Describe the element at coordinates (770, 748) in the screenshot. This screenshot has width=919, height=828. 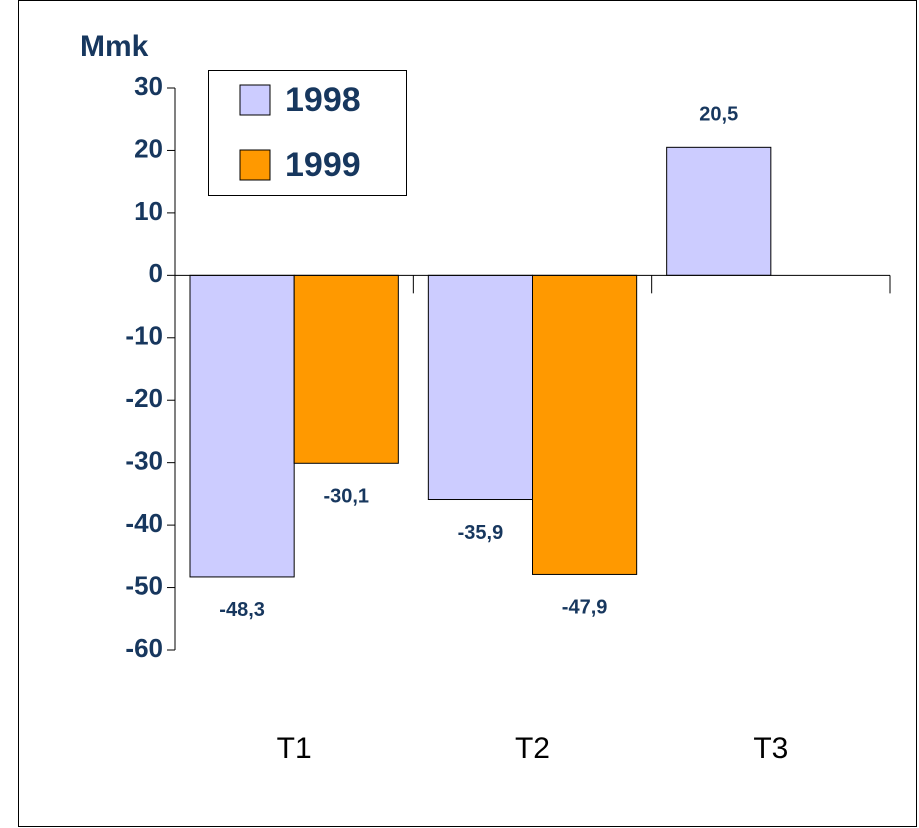
I see `x-tick-label: T3` at that location.